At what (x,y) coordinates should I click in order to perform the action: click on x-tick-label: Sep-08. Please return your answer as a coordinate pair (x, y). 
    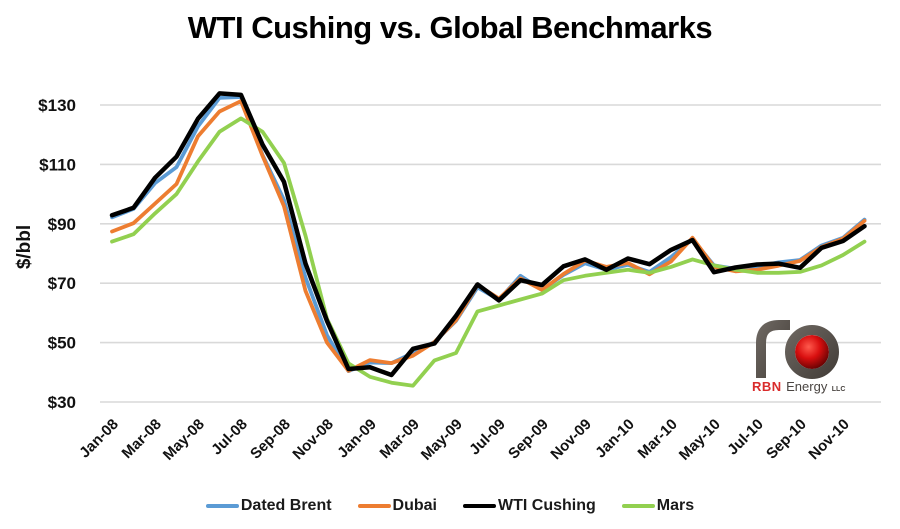
    Looking at the image, I should click on (270, 439).